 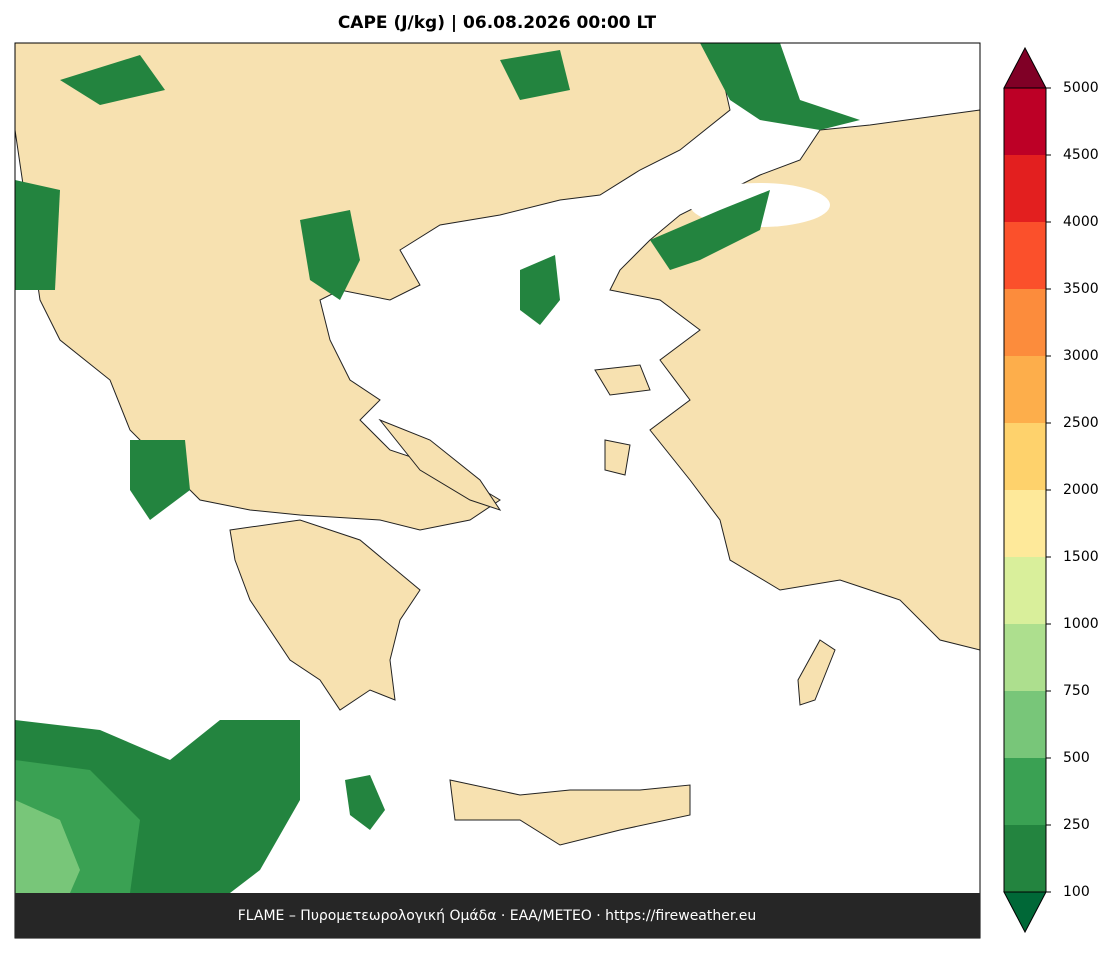 What do you see at coordinates (1081, 423) in the screenshot?
I see `colorbar-tick-label: 2500` at bounding box center [1081, 423].